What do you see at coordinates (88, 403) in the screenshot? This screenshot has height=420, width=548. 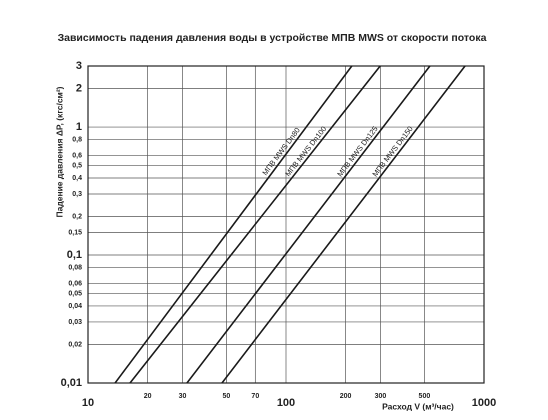 I see `x-tick-label: 10` at bounding box center [88, 403].